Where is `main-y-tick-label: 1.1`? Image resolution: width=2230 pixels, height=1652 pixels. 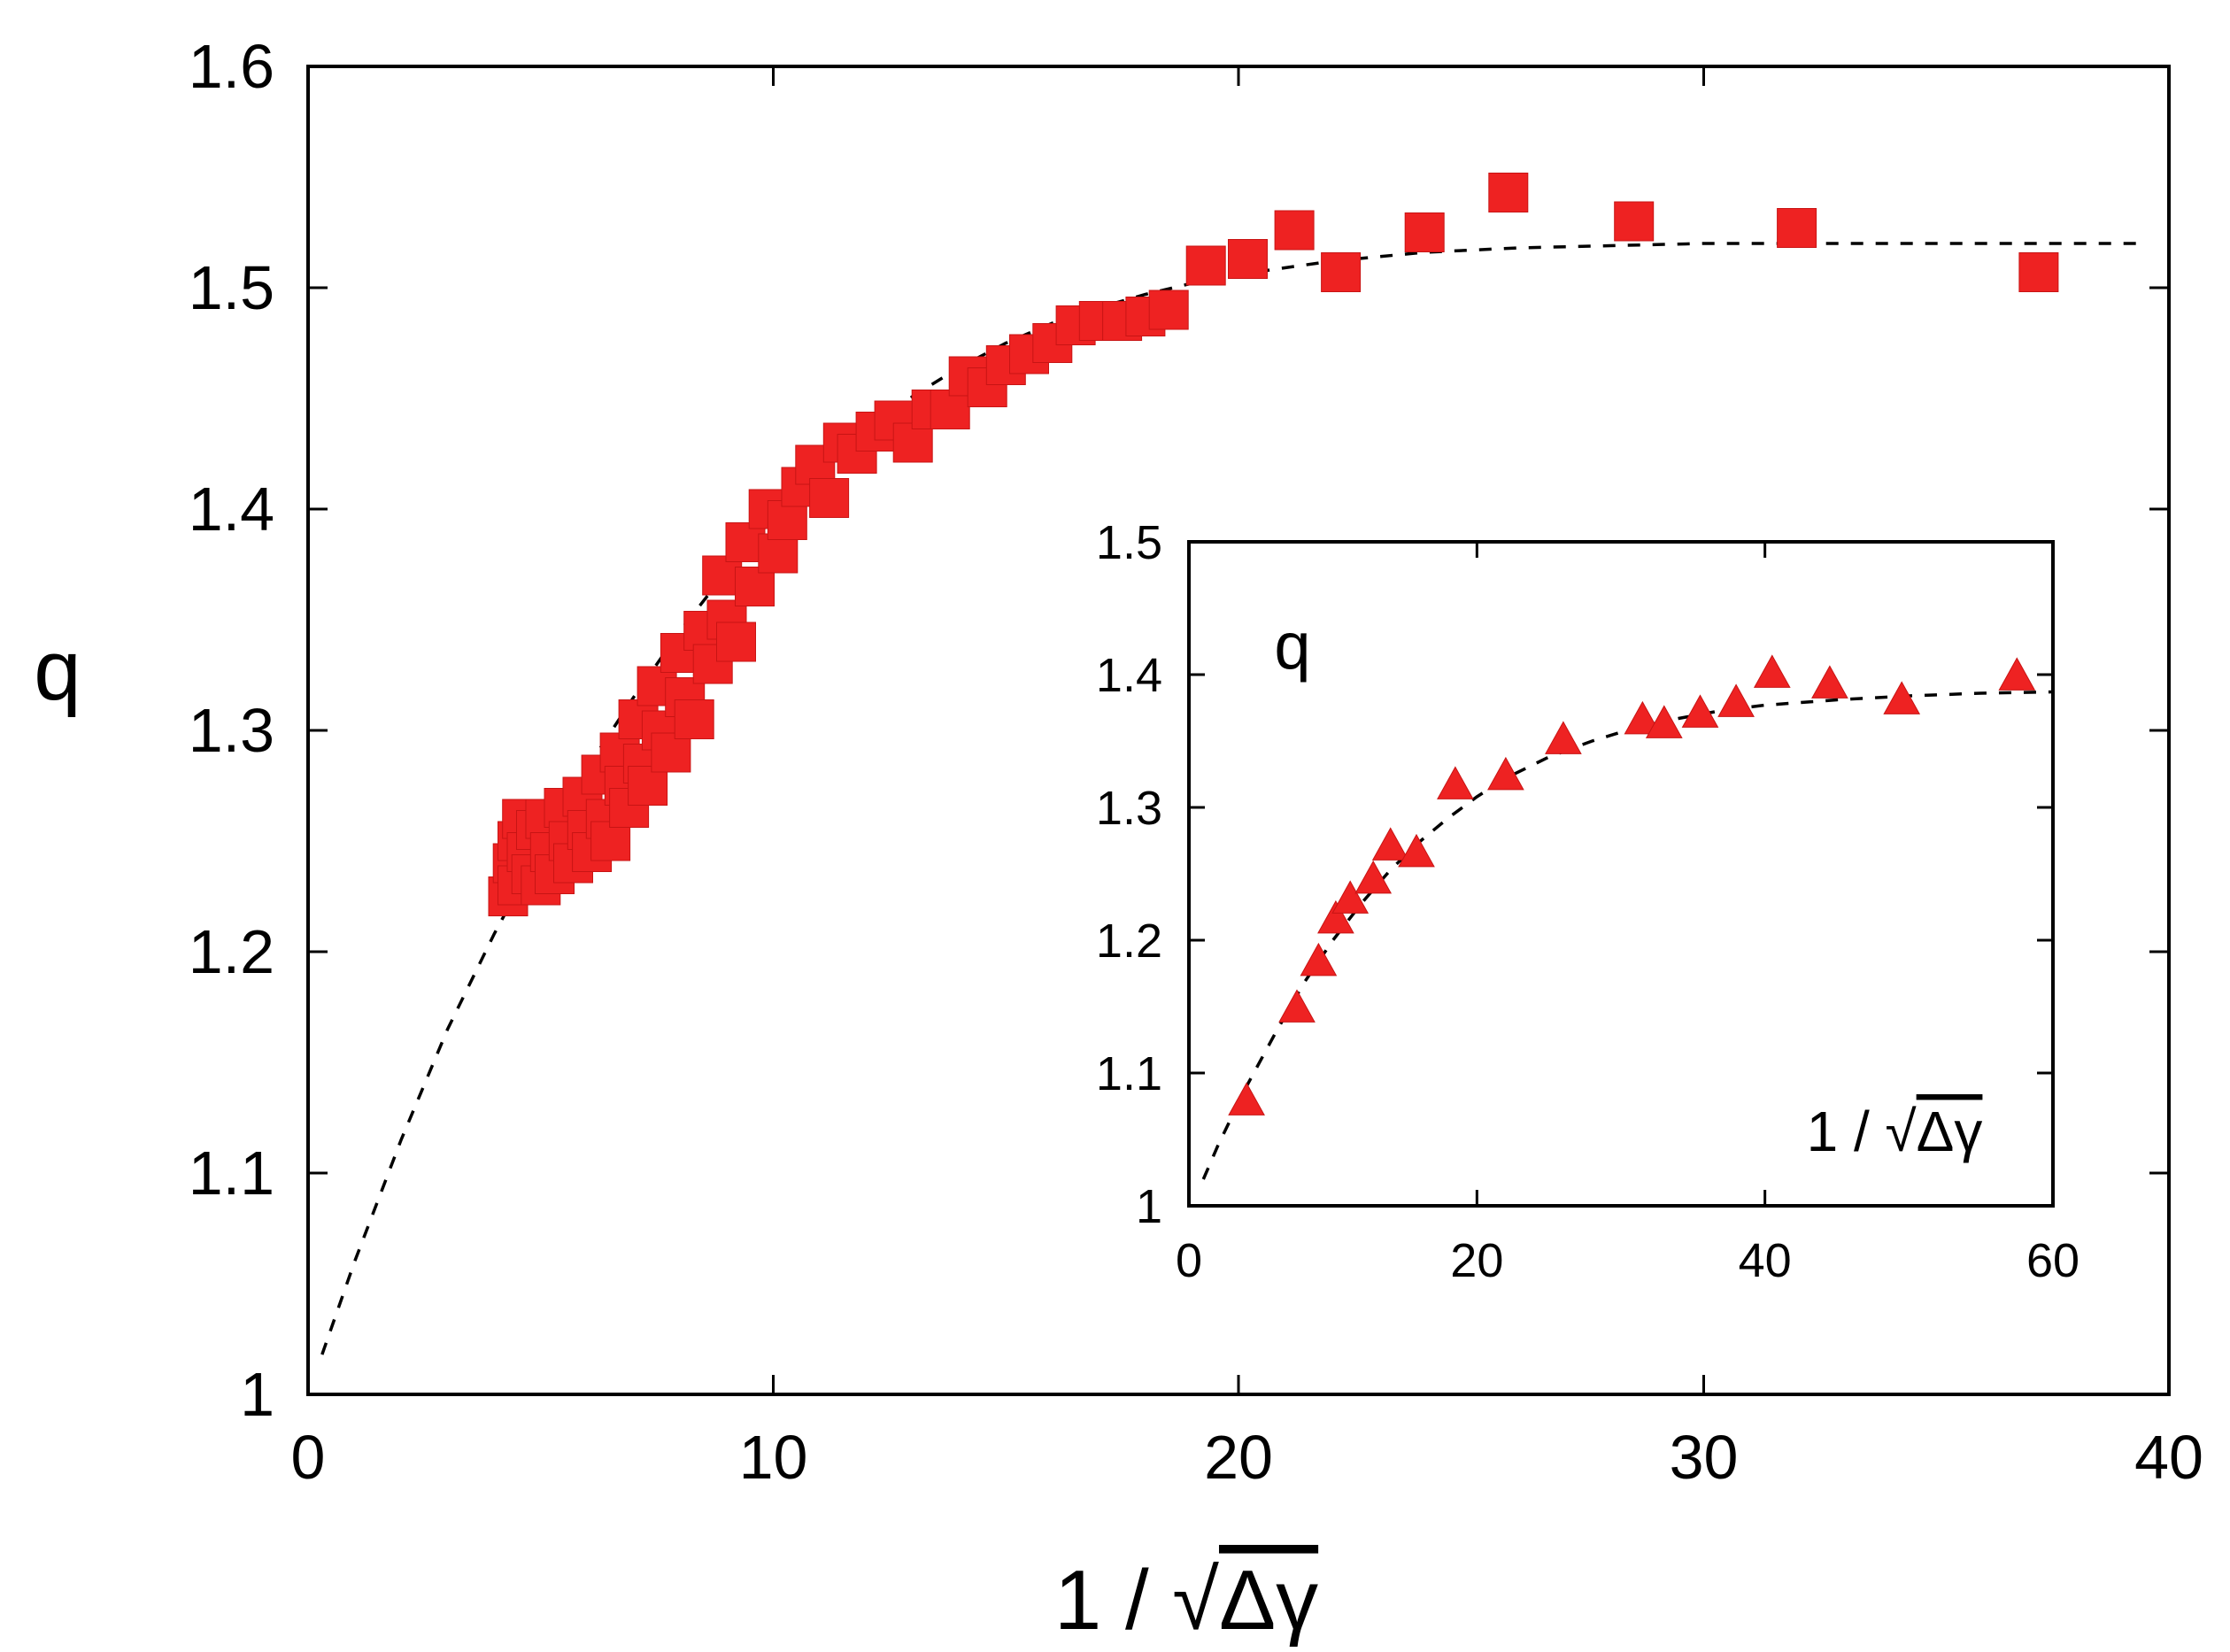
main-y-tick-label: 1.1 is located at coordinates (231, 1173).